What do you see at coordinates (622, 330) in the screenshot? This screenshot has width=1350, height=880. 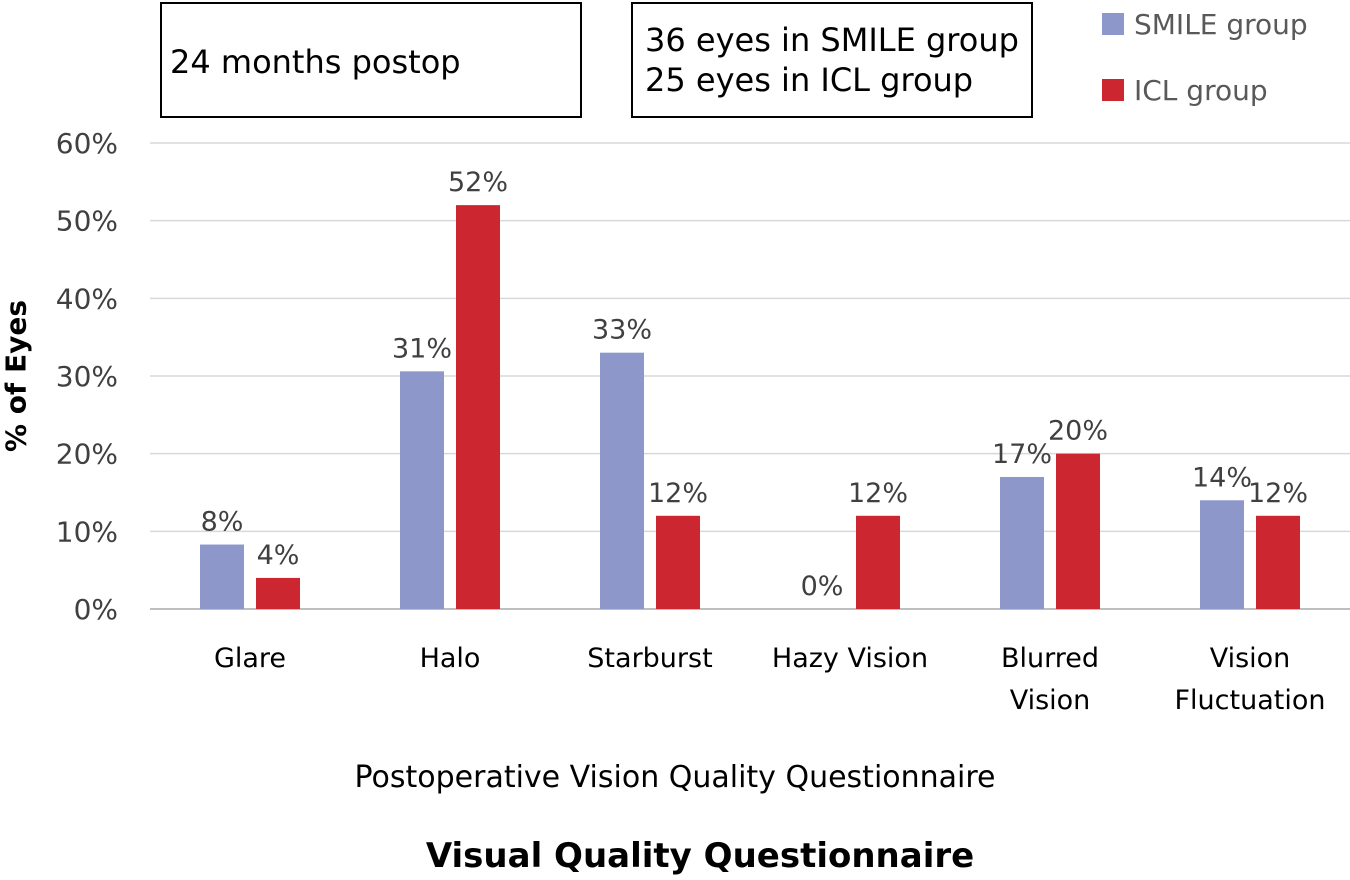 I see `data-label-smile: 33%` at bounding box center [622, 330].